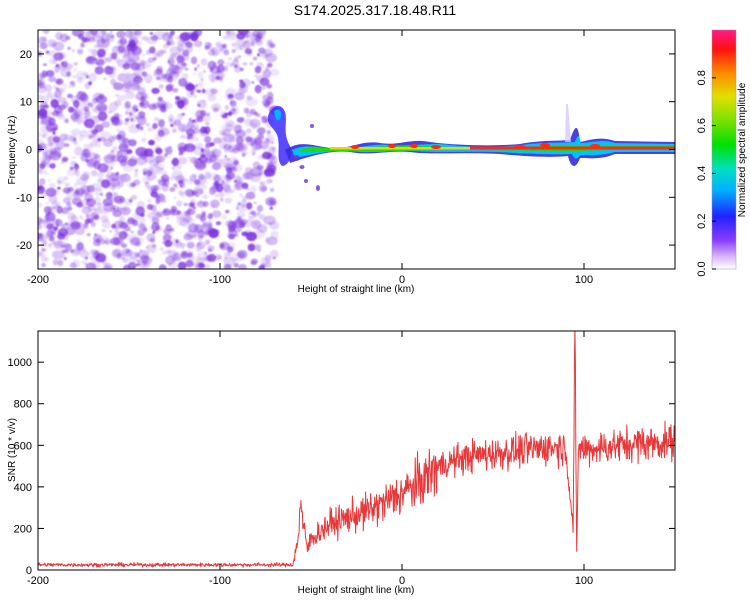 The image size is (750, 600). Describe the element at coordinates (400, 148) in the screenshot. I see `signal-core-left` at that location.